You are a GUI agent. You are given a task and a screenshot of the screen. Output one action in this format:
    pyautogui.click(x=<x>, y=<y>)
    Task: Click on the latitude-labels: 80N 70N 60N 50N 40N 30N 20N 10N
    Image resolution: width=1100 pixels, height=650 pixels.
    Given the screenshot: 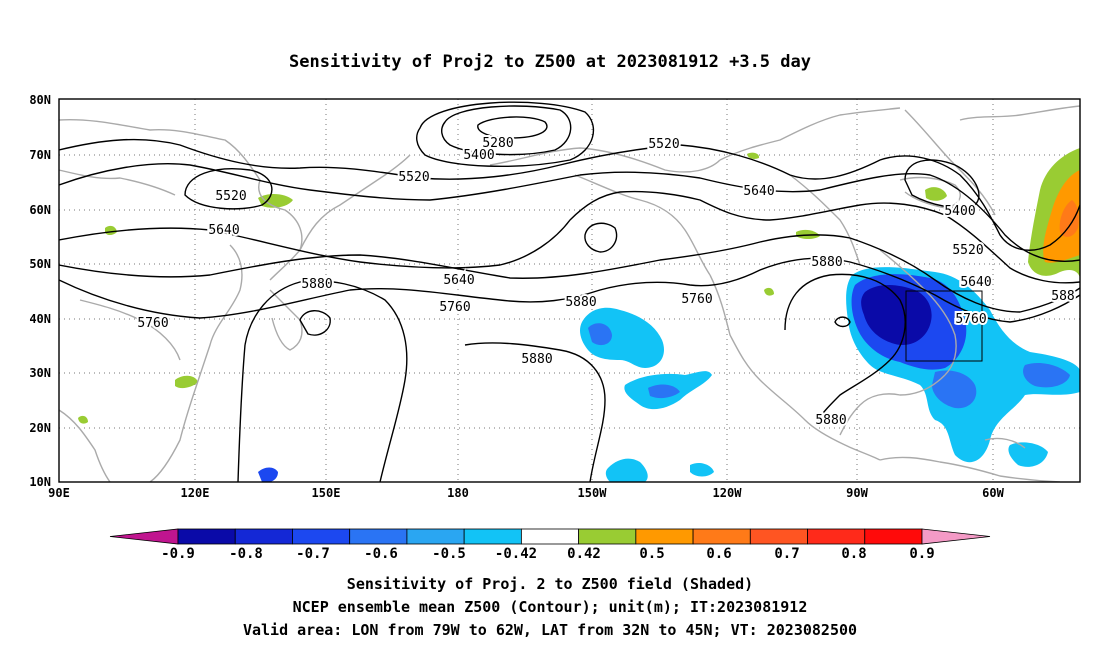 What is the action you would take?
    pyautogui.click(x=40, y=291)
    